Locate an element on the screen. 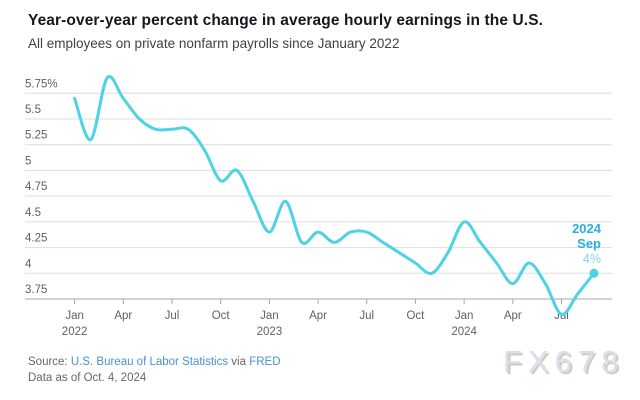  y-axis-label: 4.25 is located at coordinates (36, 239).